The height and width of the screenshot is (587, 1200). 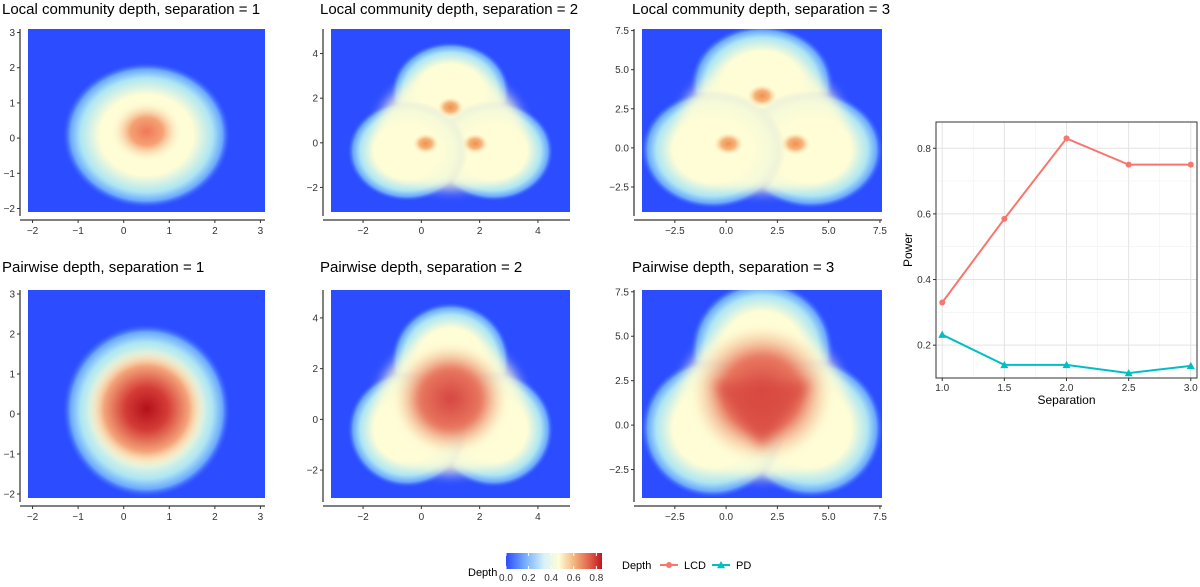 I want to click on y-tick-label: 0.2, so click(x=924, y=346).